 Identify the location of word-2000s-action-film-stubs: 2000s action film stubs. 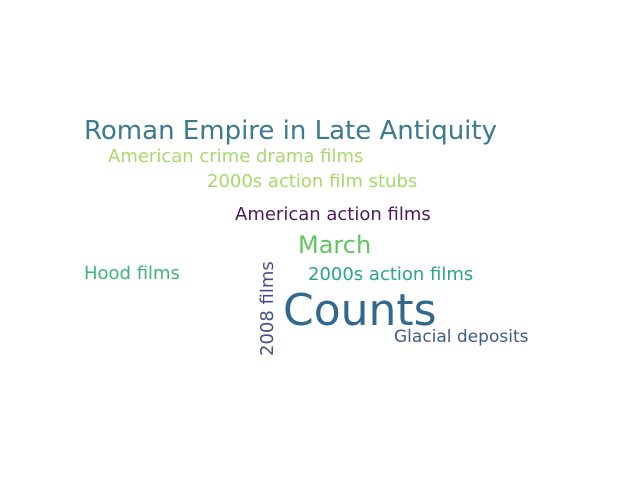
(312, 181).